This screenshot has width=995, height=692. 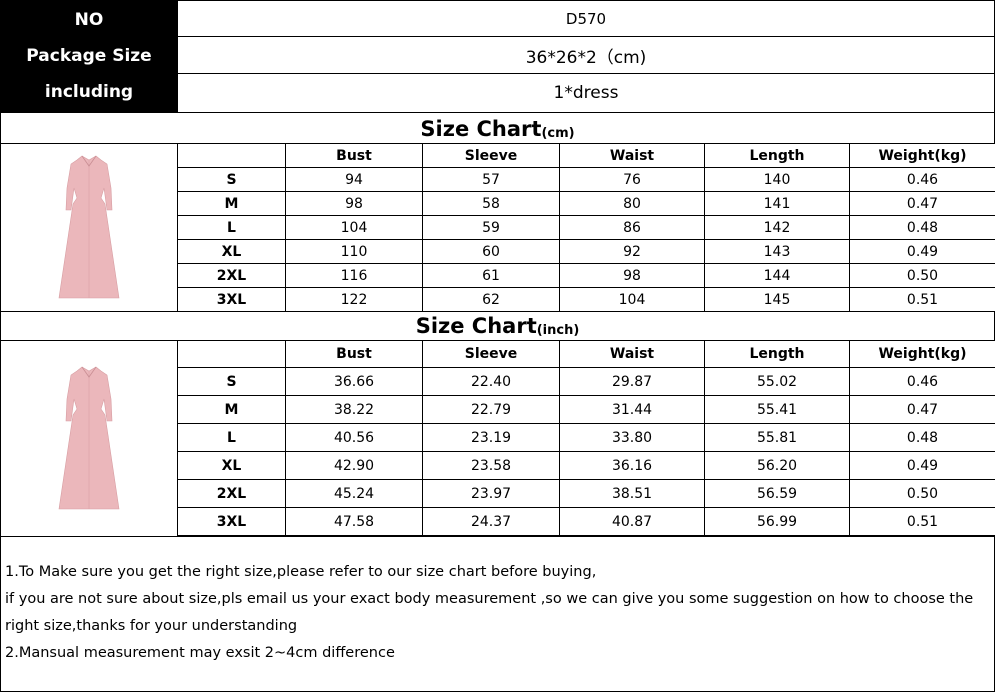 I want to click on value-cell: 116, so click(x=354, y=275).